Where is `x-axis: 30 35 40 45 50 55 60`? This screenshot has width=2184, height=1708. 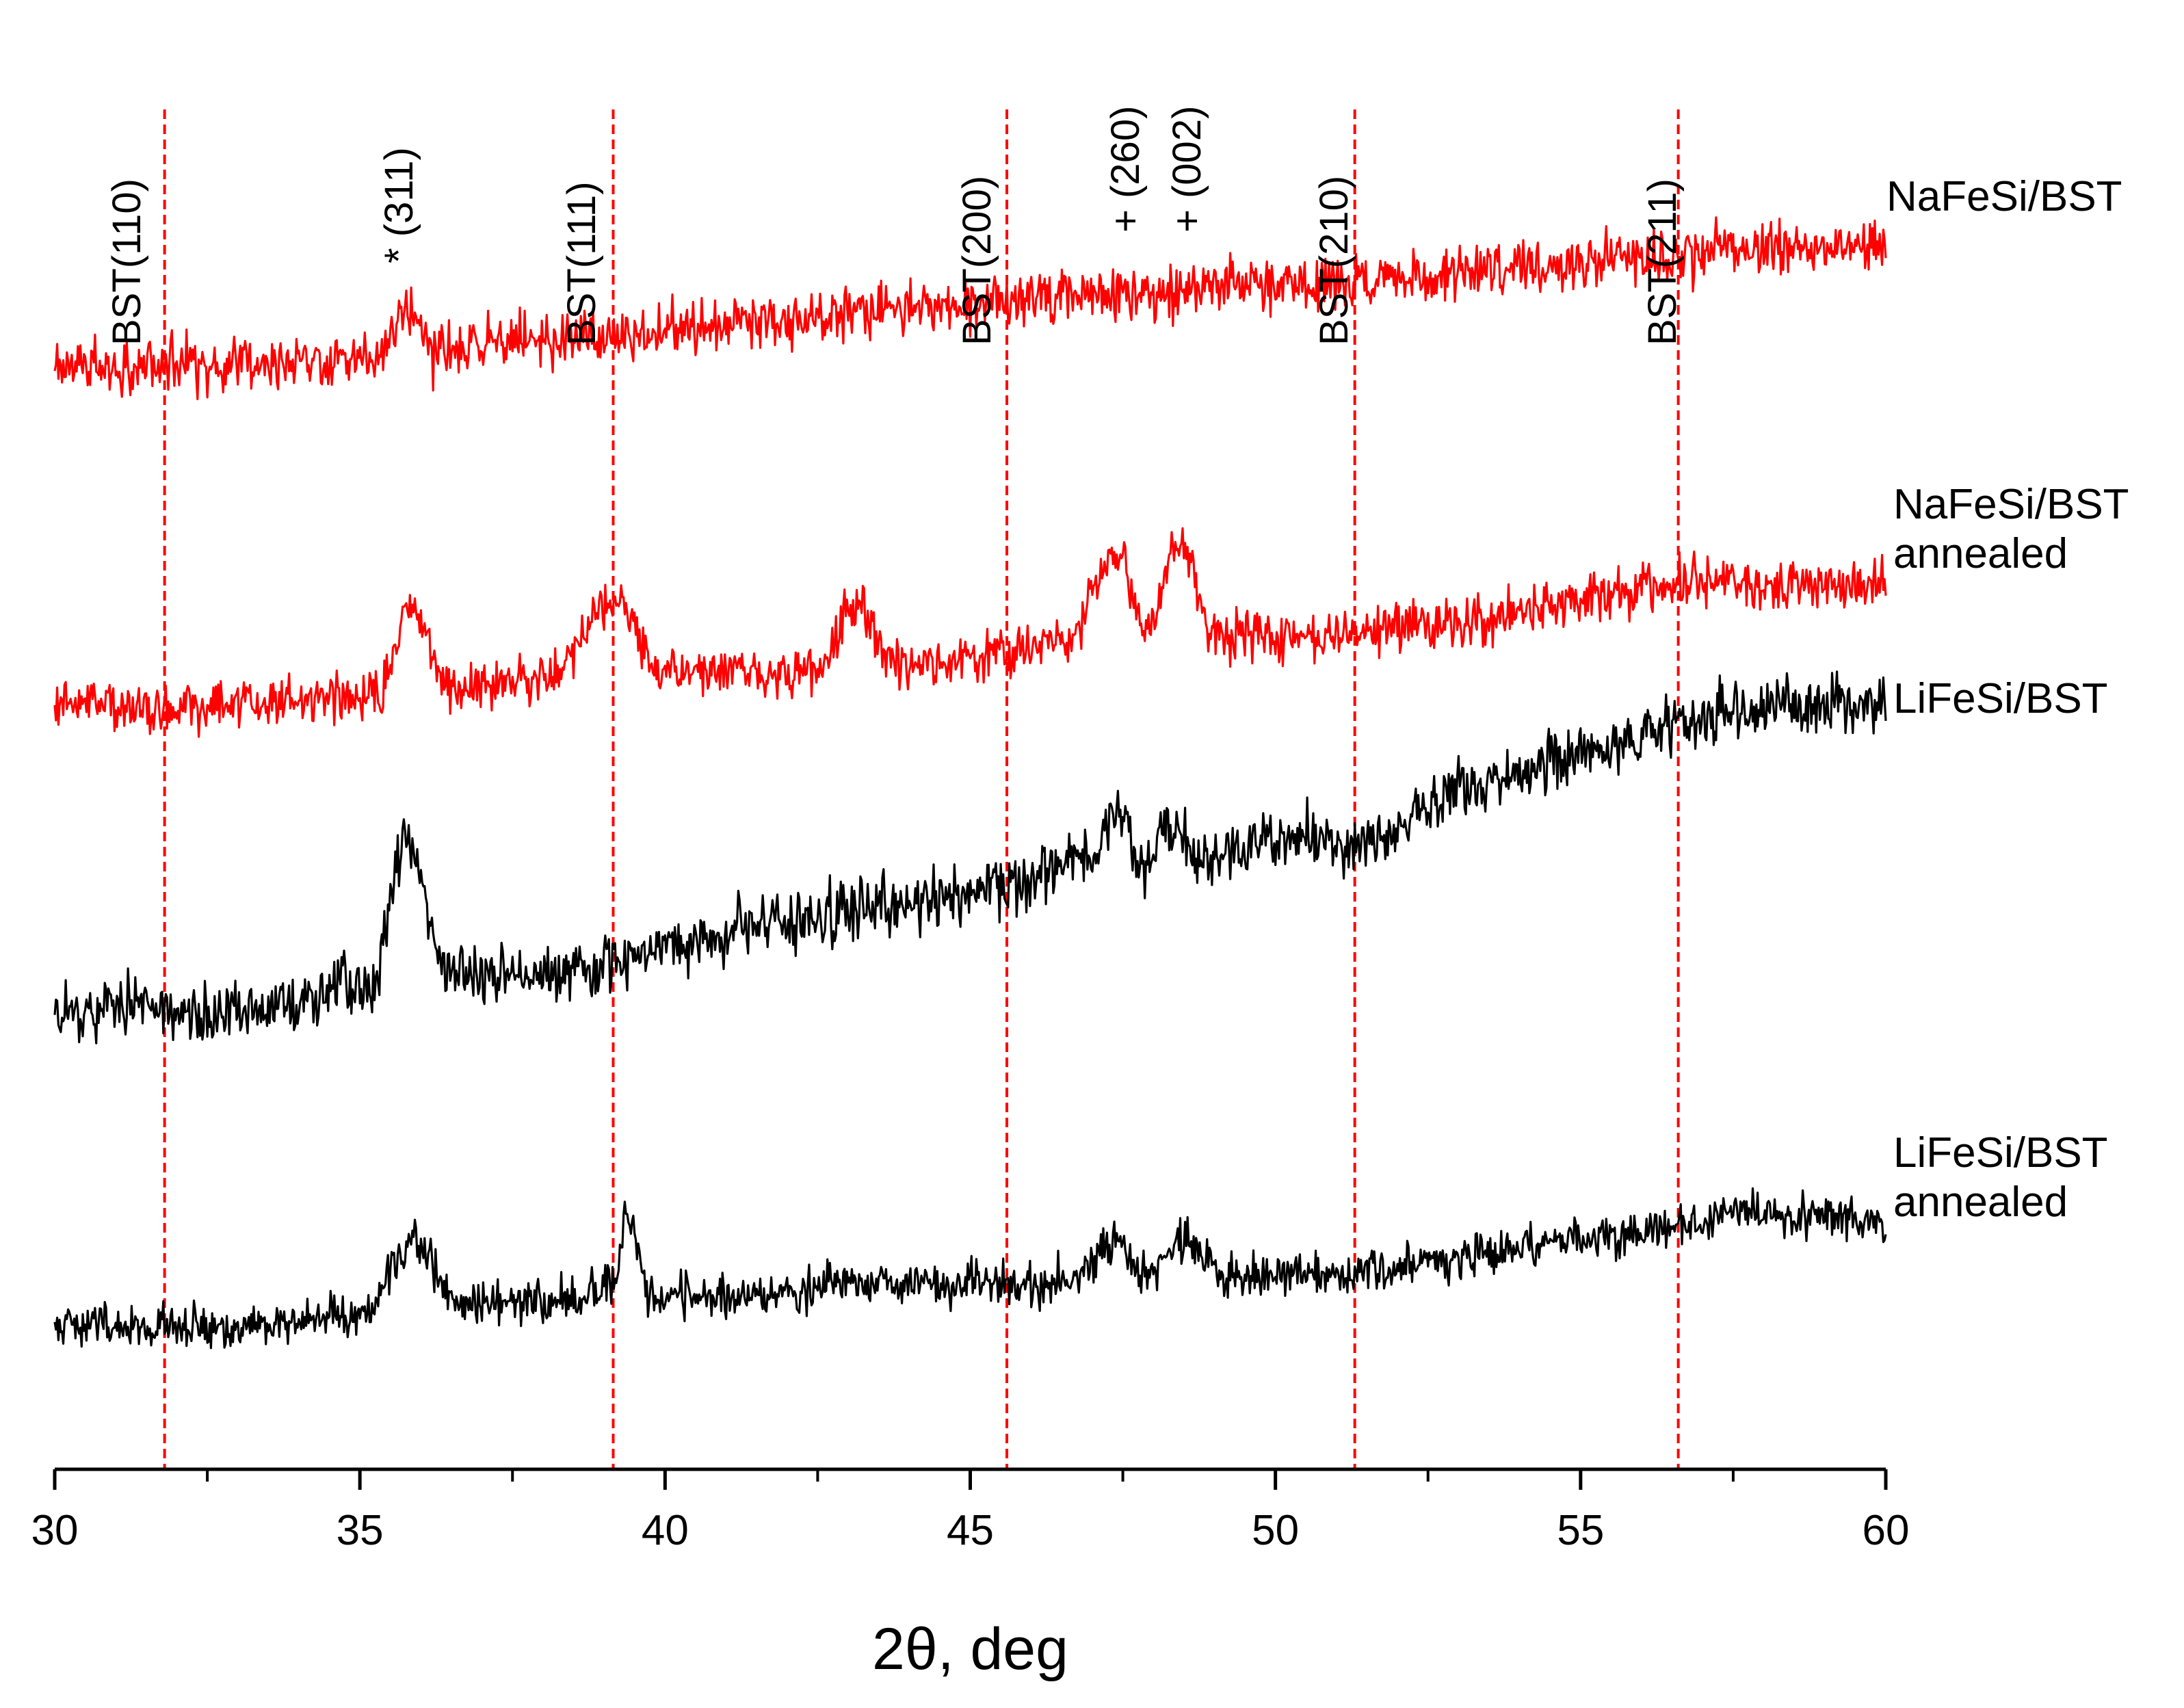 x-axis: 30 35 40 45 50 55 60 is located at coordinates (970, 1510).